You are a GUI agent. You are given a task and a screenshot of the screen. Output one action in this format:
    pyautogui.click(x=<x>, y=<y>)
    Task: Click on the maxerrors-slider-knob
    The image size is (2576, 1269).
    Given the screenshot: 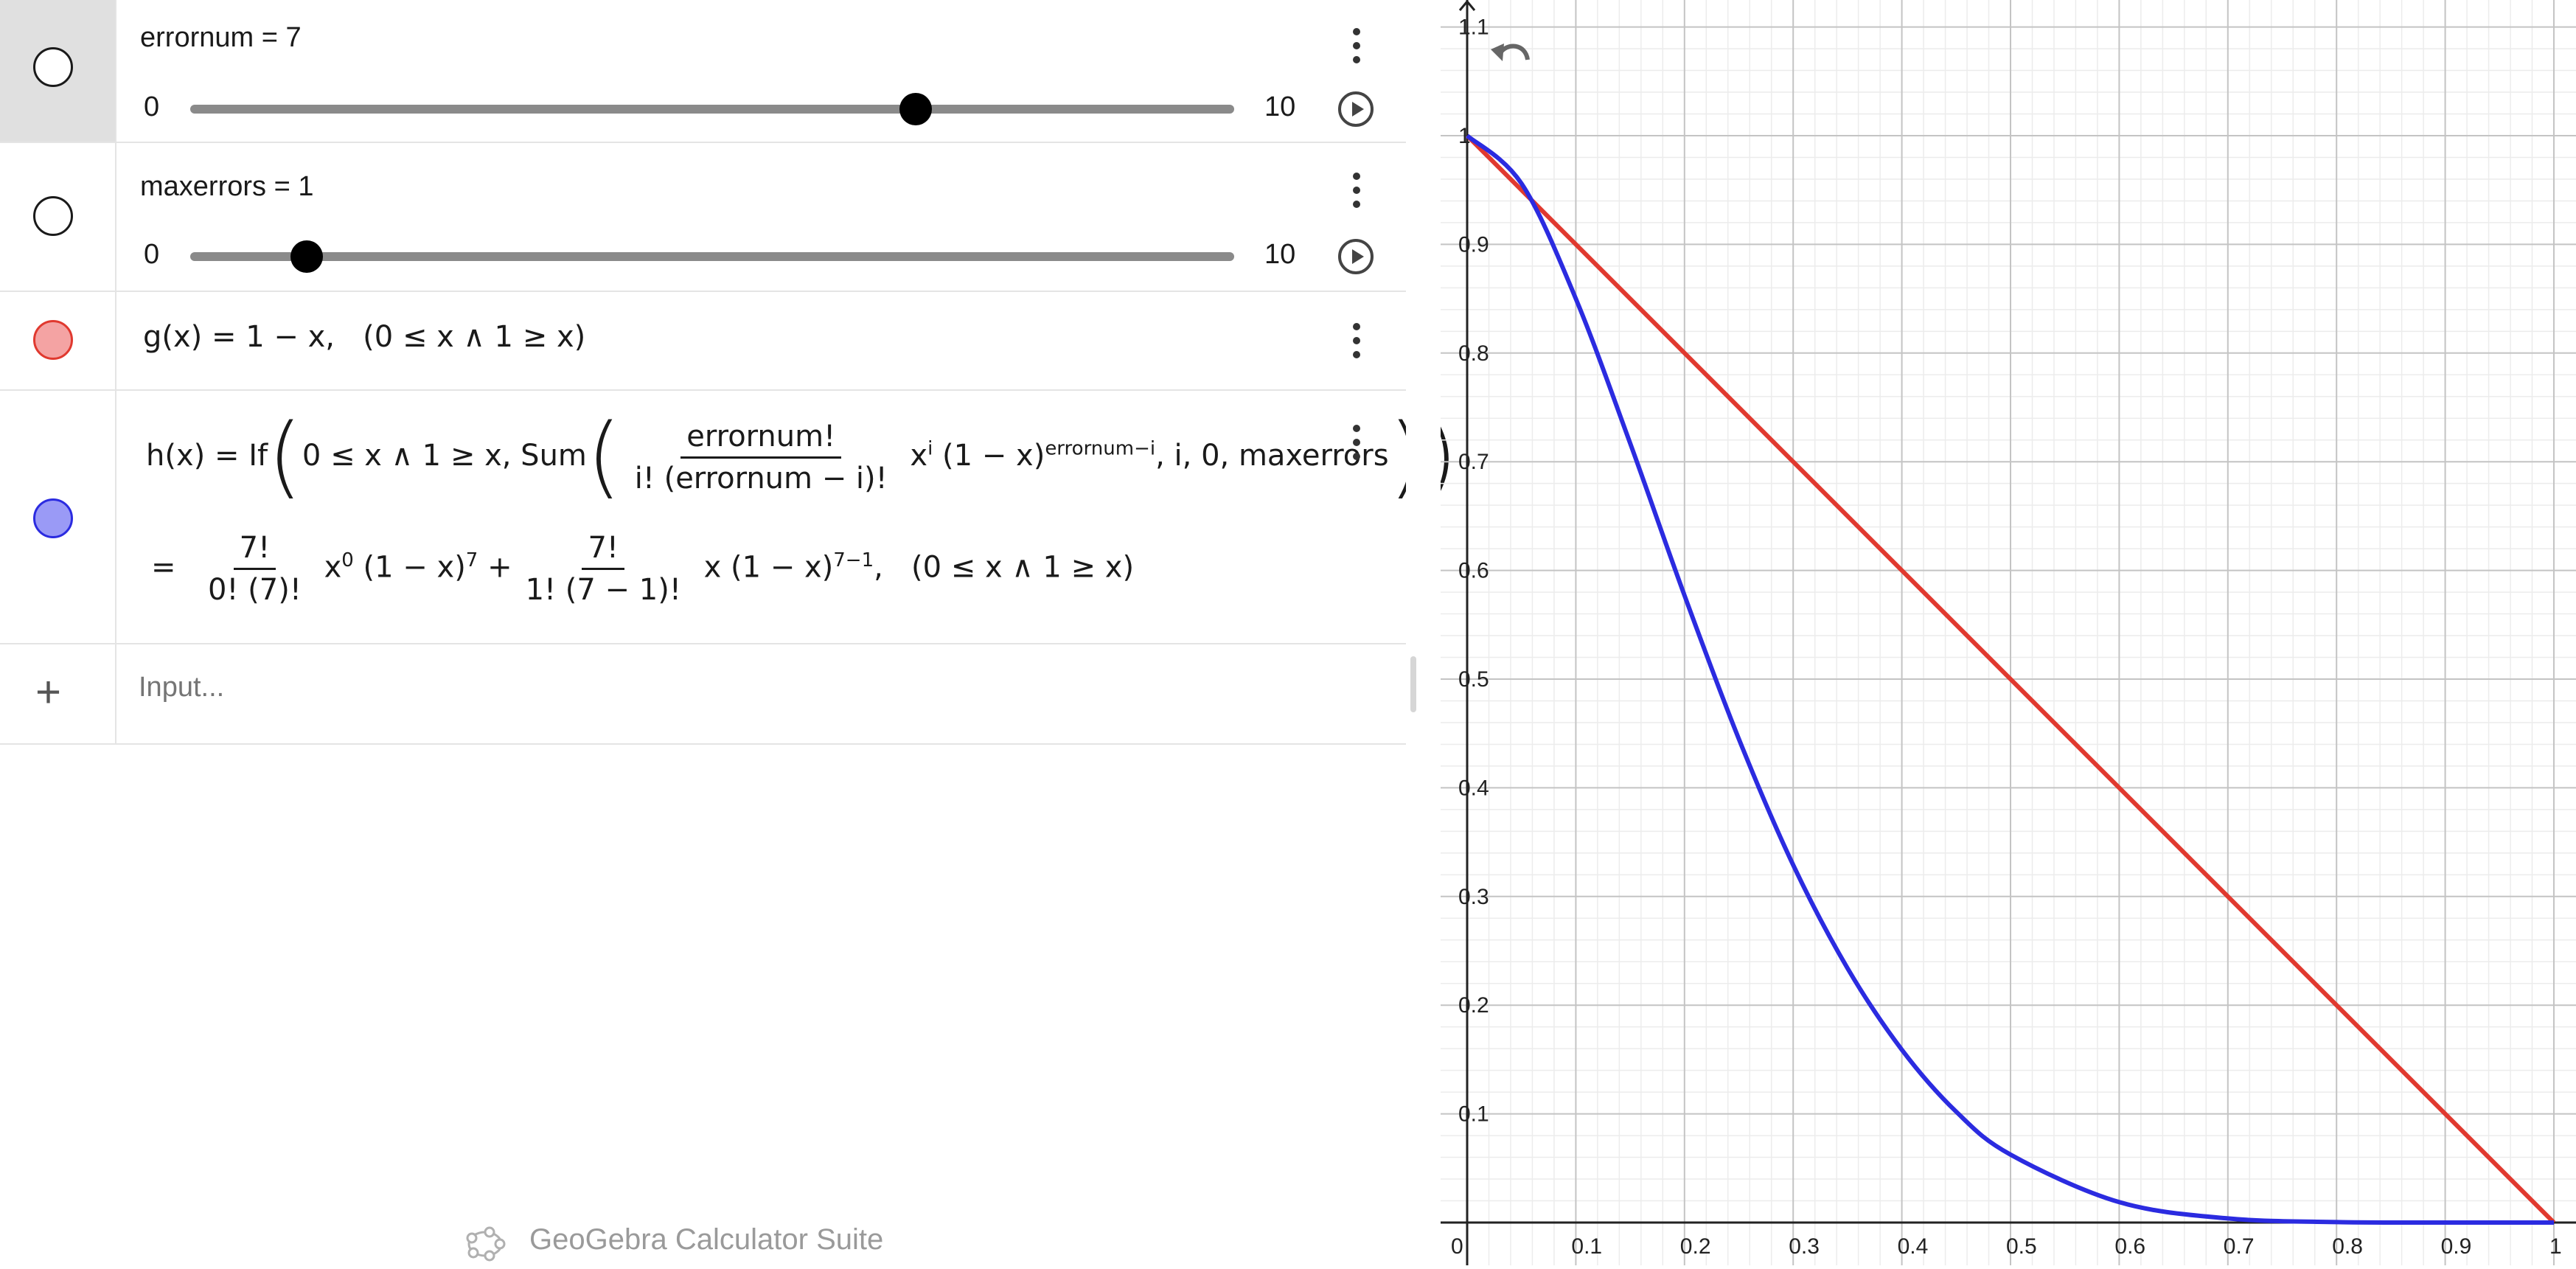 What is the action you would take?
    pyautogui.click(x=307, y=257)
    